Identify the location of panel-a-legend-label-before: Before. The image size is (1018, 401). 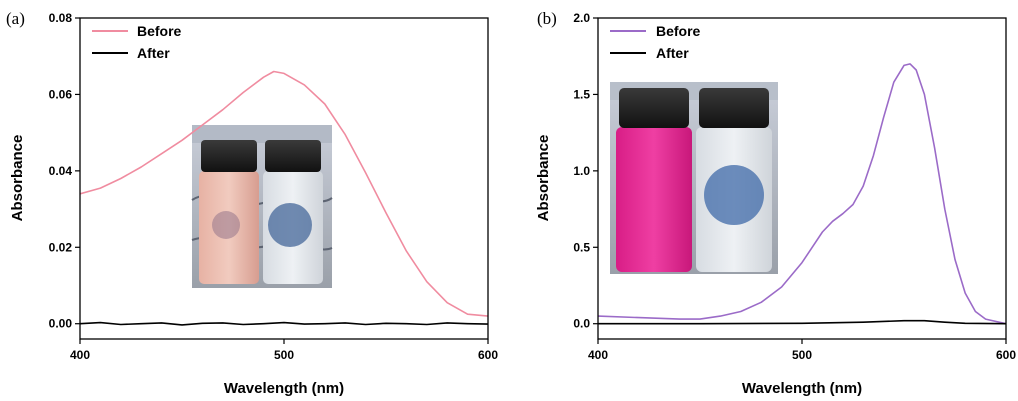
(159, 31).